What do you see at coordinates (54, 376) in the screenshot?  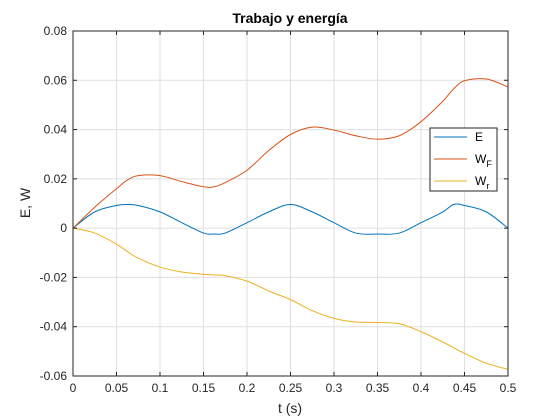 I see `y-tick-label: -0.06` at bounding box center [54, 376].